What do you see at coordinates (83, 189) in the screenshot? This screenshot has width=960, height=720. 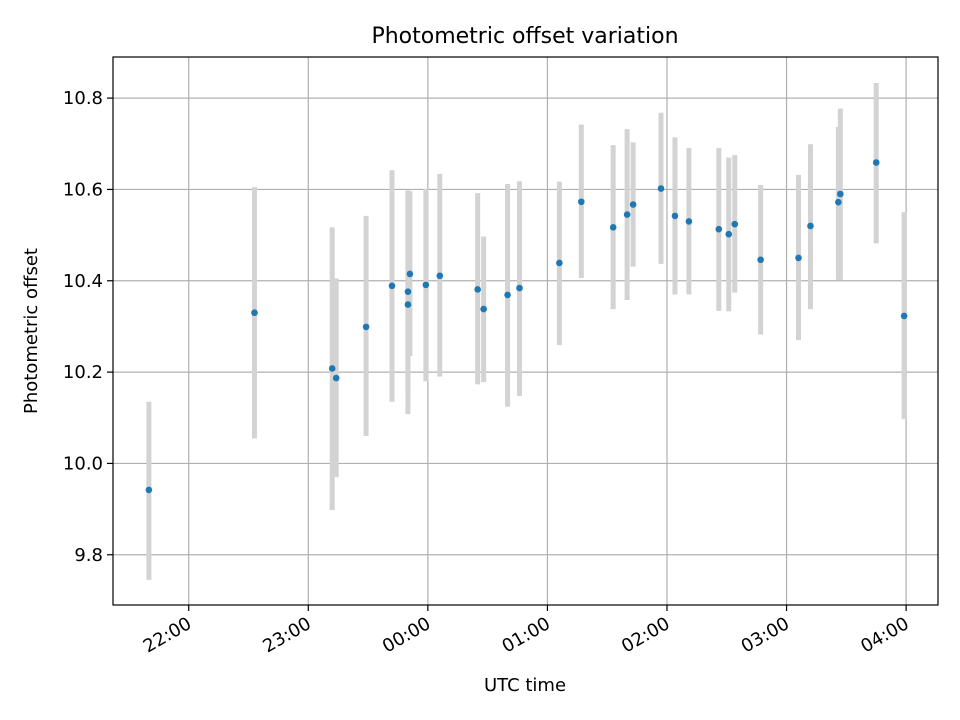 I see `y-tick-label: 10.6` at bounding box center [83, 189].